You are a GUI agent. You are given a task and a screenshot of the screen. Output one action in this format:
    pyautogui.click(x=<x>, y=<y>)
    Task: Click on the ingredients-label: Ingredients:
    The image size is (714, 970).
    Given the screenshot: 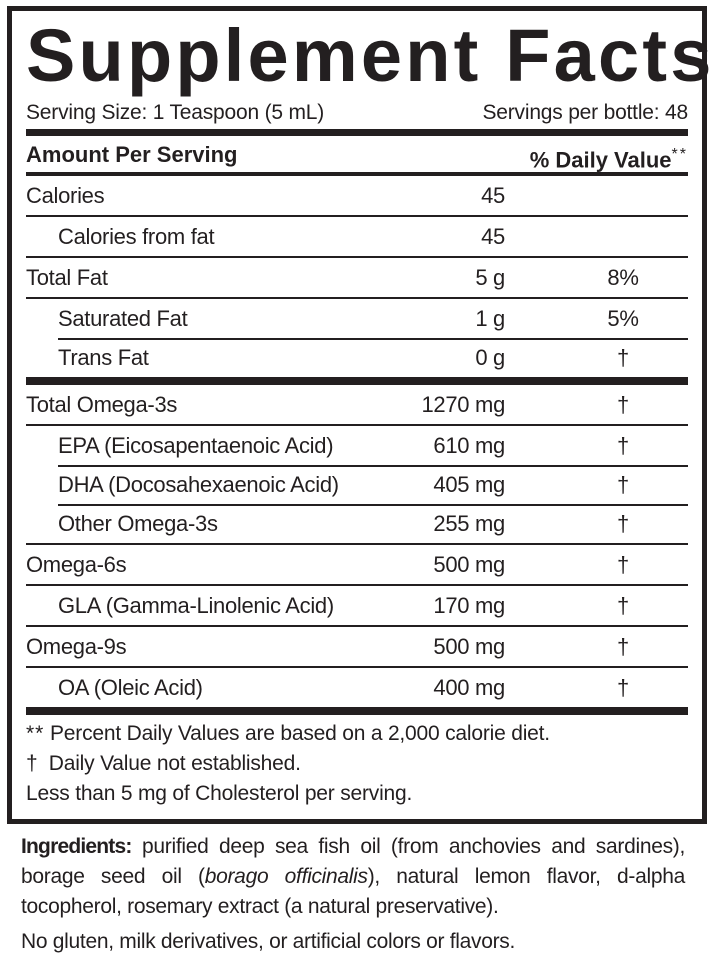 What is the action you would take?
    pyautogui.click(x=76, y=846)
    